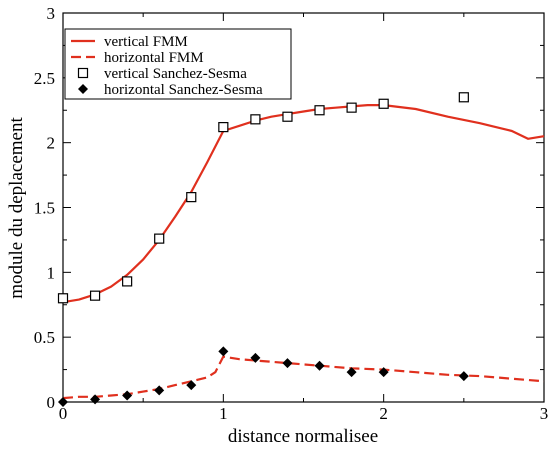  Describe the element at coordinates (146, 42) in the screenshot. I see `legend-label: vertical FMM` at that location.